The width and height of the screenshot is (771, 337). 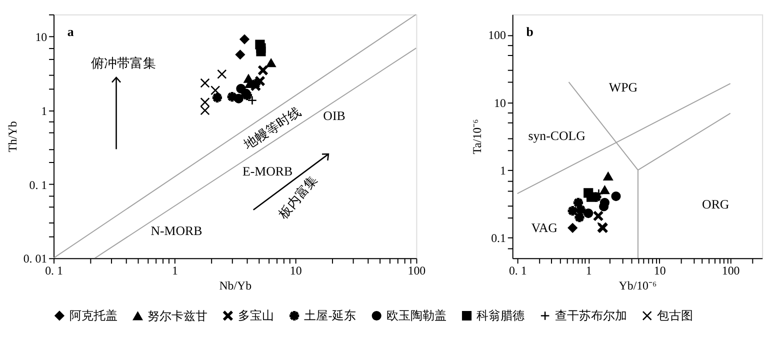 I want to click on y-tick-label: 0.1, so click(x=498, y=238).